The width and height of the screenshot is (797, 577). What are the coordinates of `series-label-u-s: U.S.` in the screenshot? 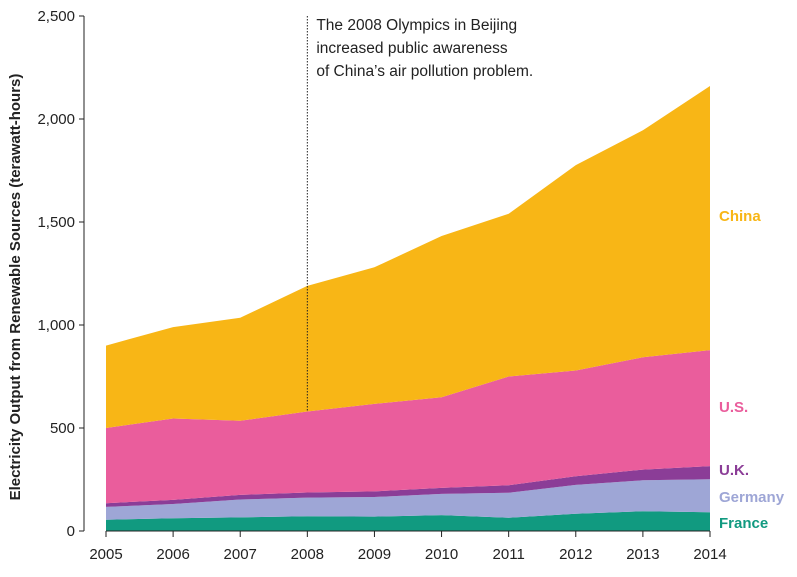 It's located at (733, 407).